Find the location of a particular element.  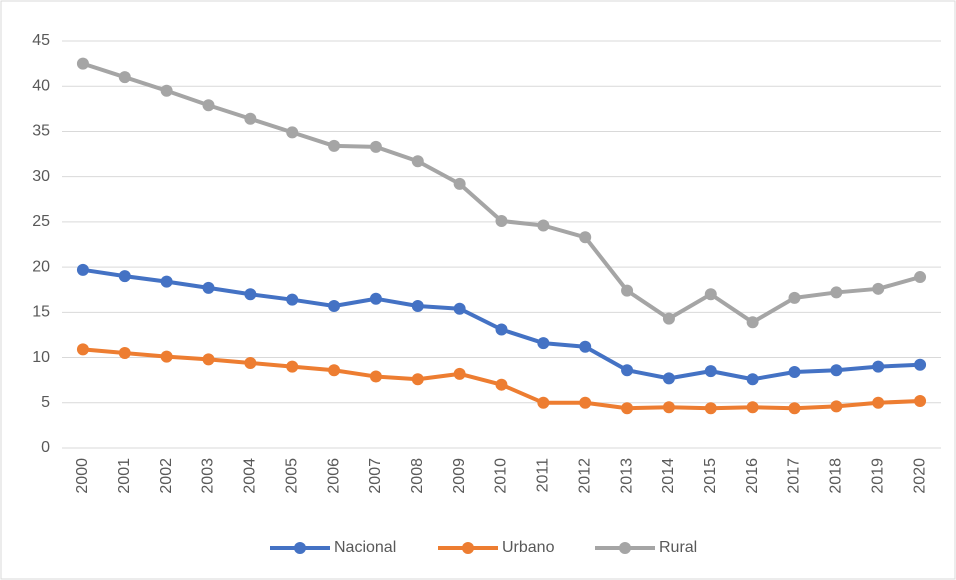

x-tick-label: 2007 is located at coordinates (375, 476).